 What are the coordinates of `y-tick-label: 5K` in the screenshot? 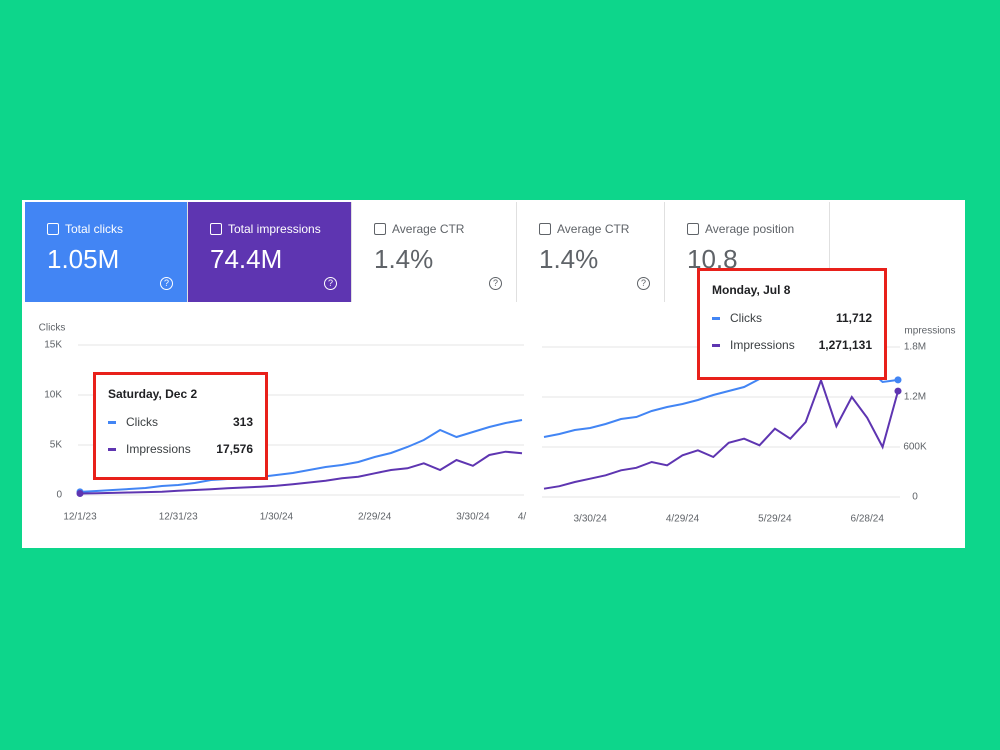 It's located at (56, 445).